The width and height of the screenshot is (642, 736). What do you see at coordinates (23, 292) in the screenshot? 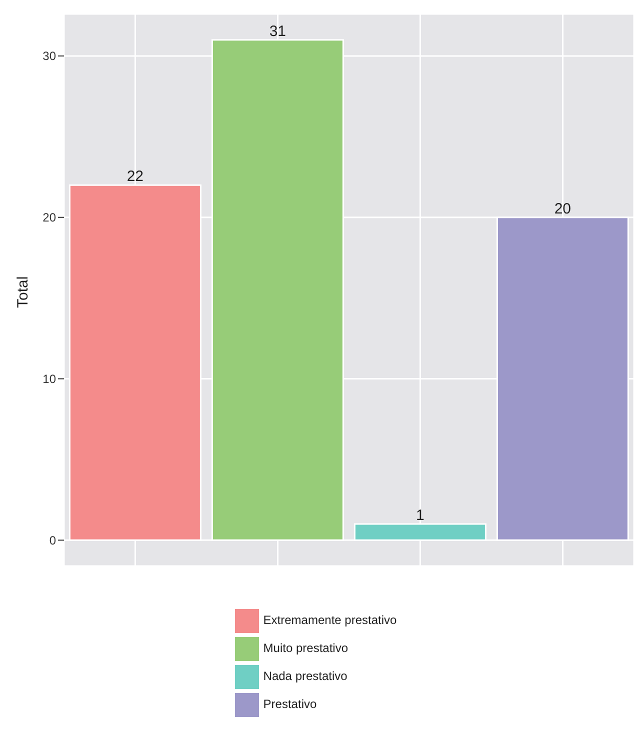
I see `y-axis-title: Total` at bounding box center [23, 292].